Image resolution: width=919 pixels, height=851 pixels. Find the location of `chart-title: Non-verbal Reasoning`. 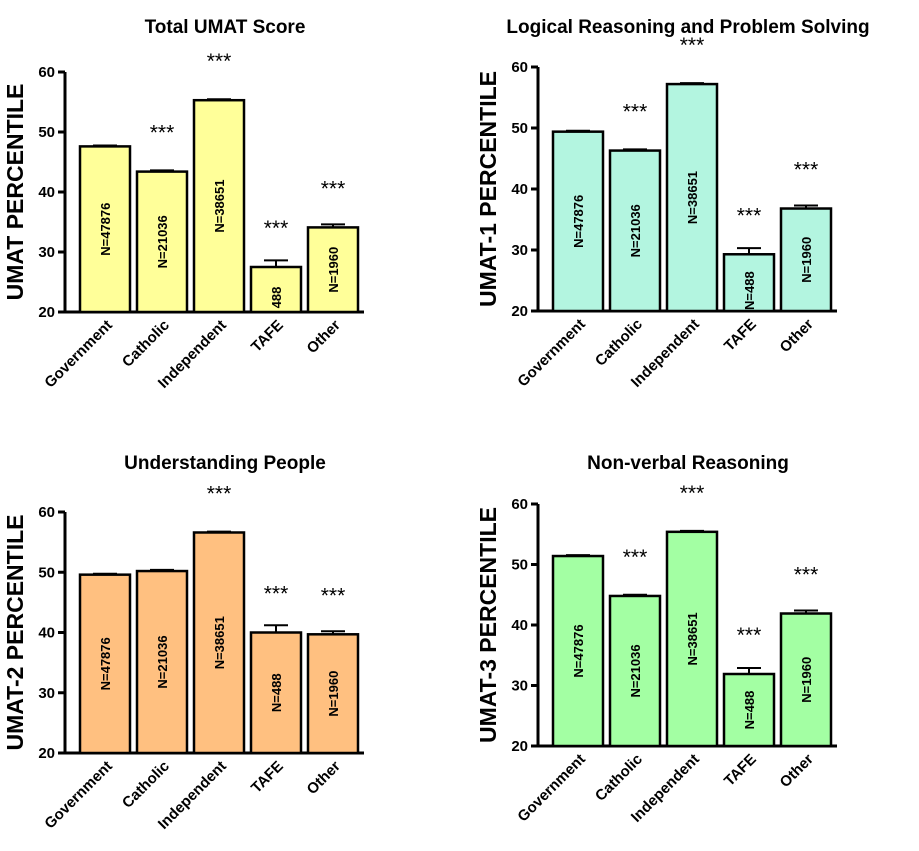

chart-title: Non-verbal Reasoning is located at coordinates (688, 463).